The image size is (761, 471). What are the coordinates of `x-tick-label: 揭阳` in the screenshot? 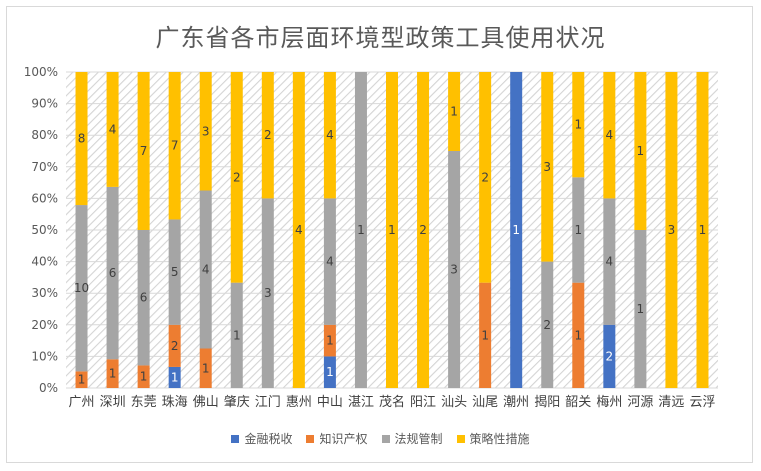 It's located at (547, 402).